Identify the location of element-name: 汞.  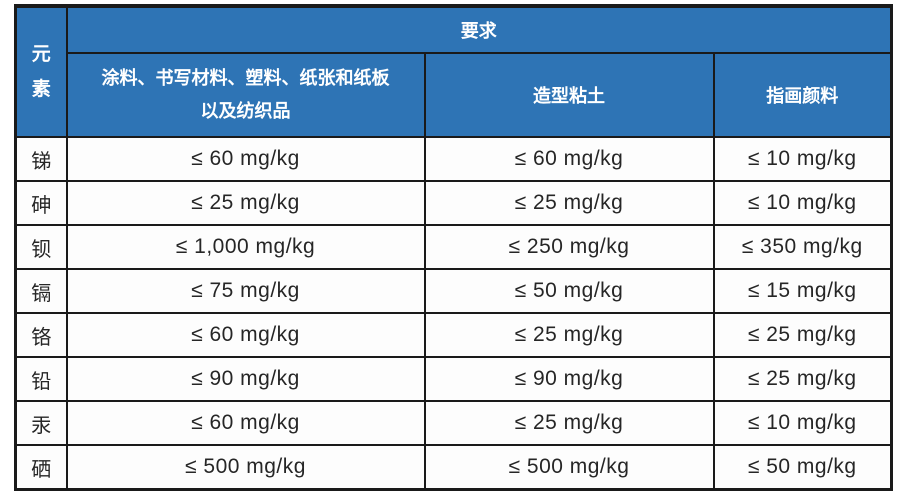
(41, 423).